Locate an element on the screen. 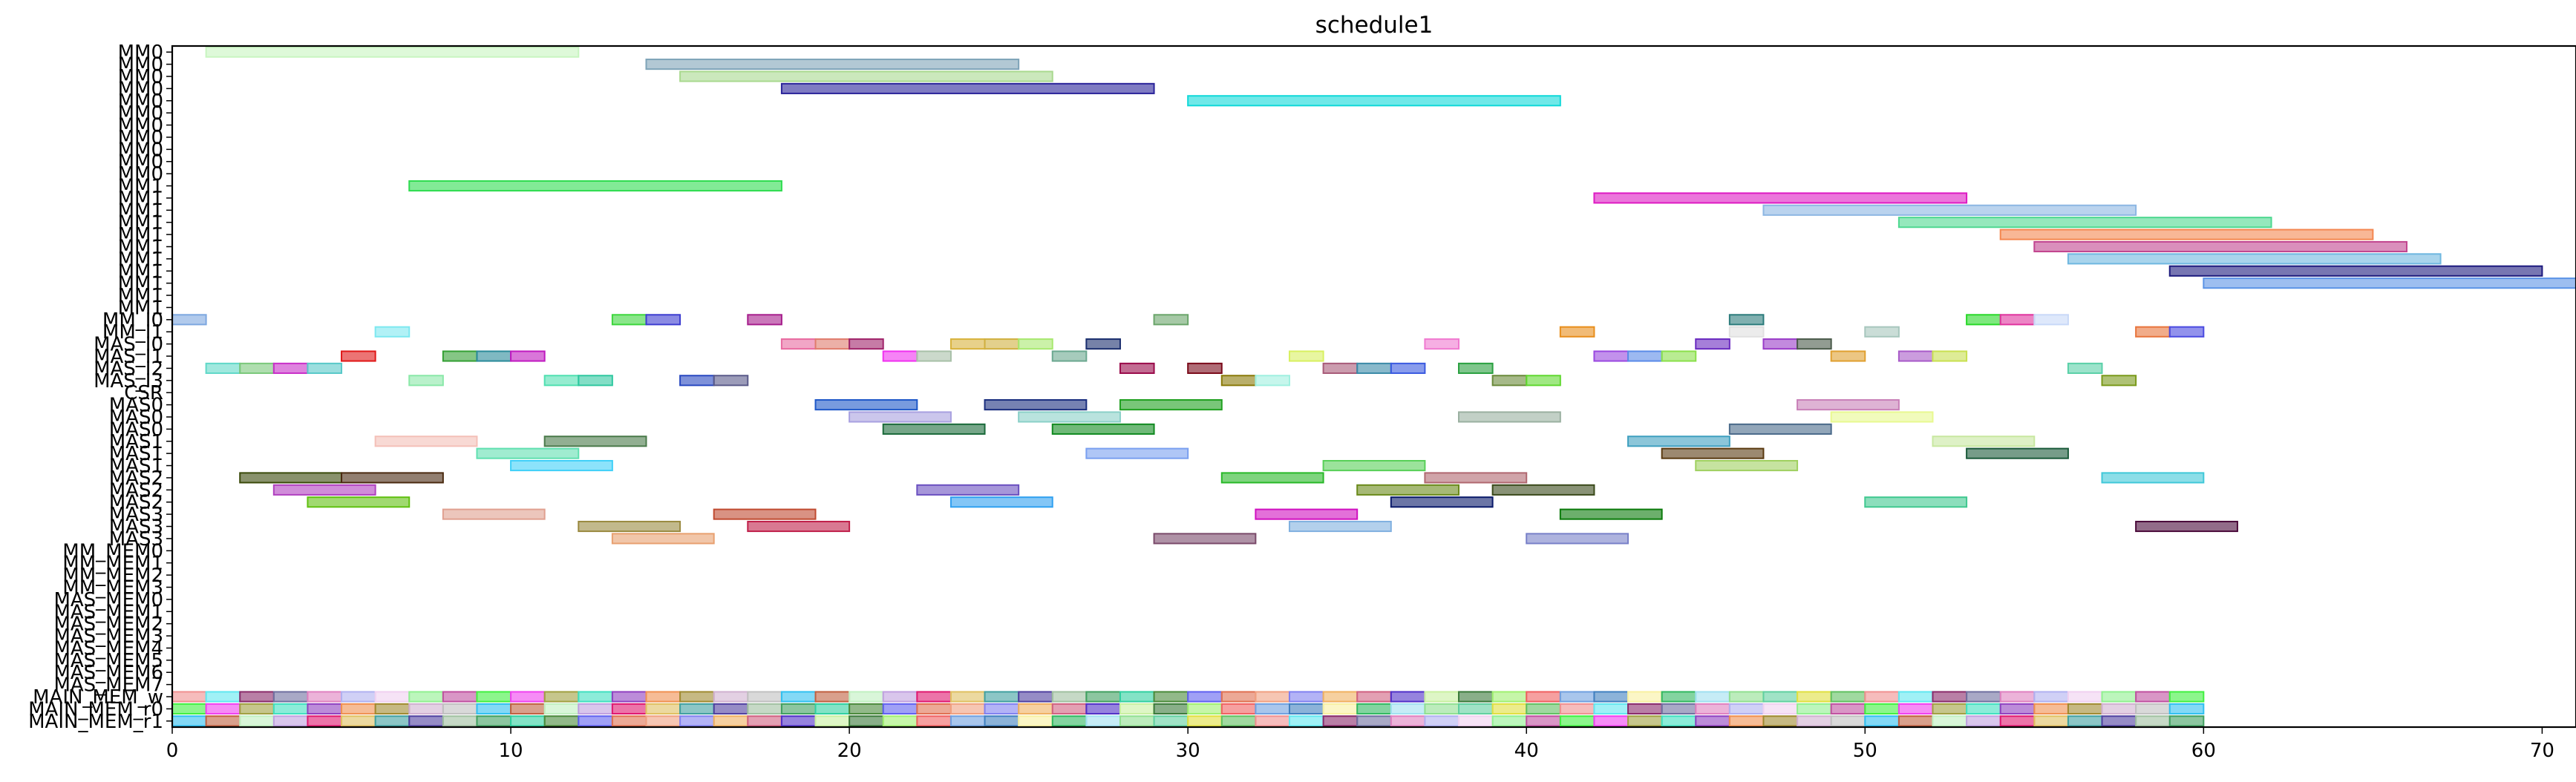  y-tick-label: MAIN_MEM_w is located at coordinates (98, 697).